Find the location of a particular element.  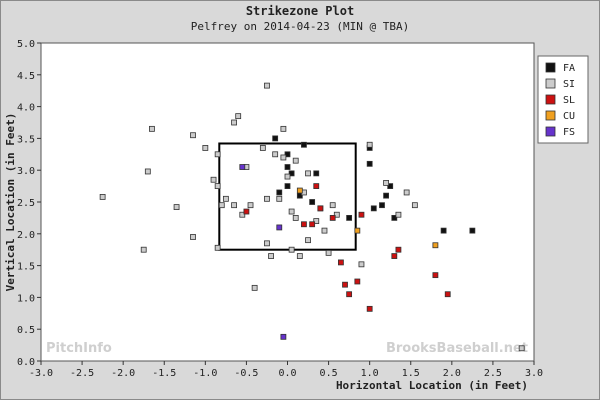

x-tick-label: 0.5 is located at coordinates (329, 373).